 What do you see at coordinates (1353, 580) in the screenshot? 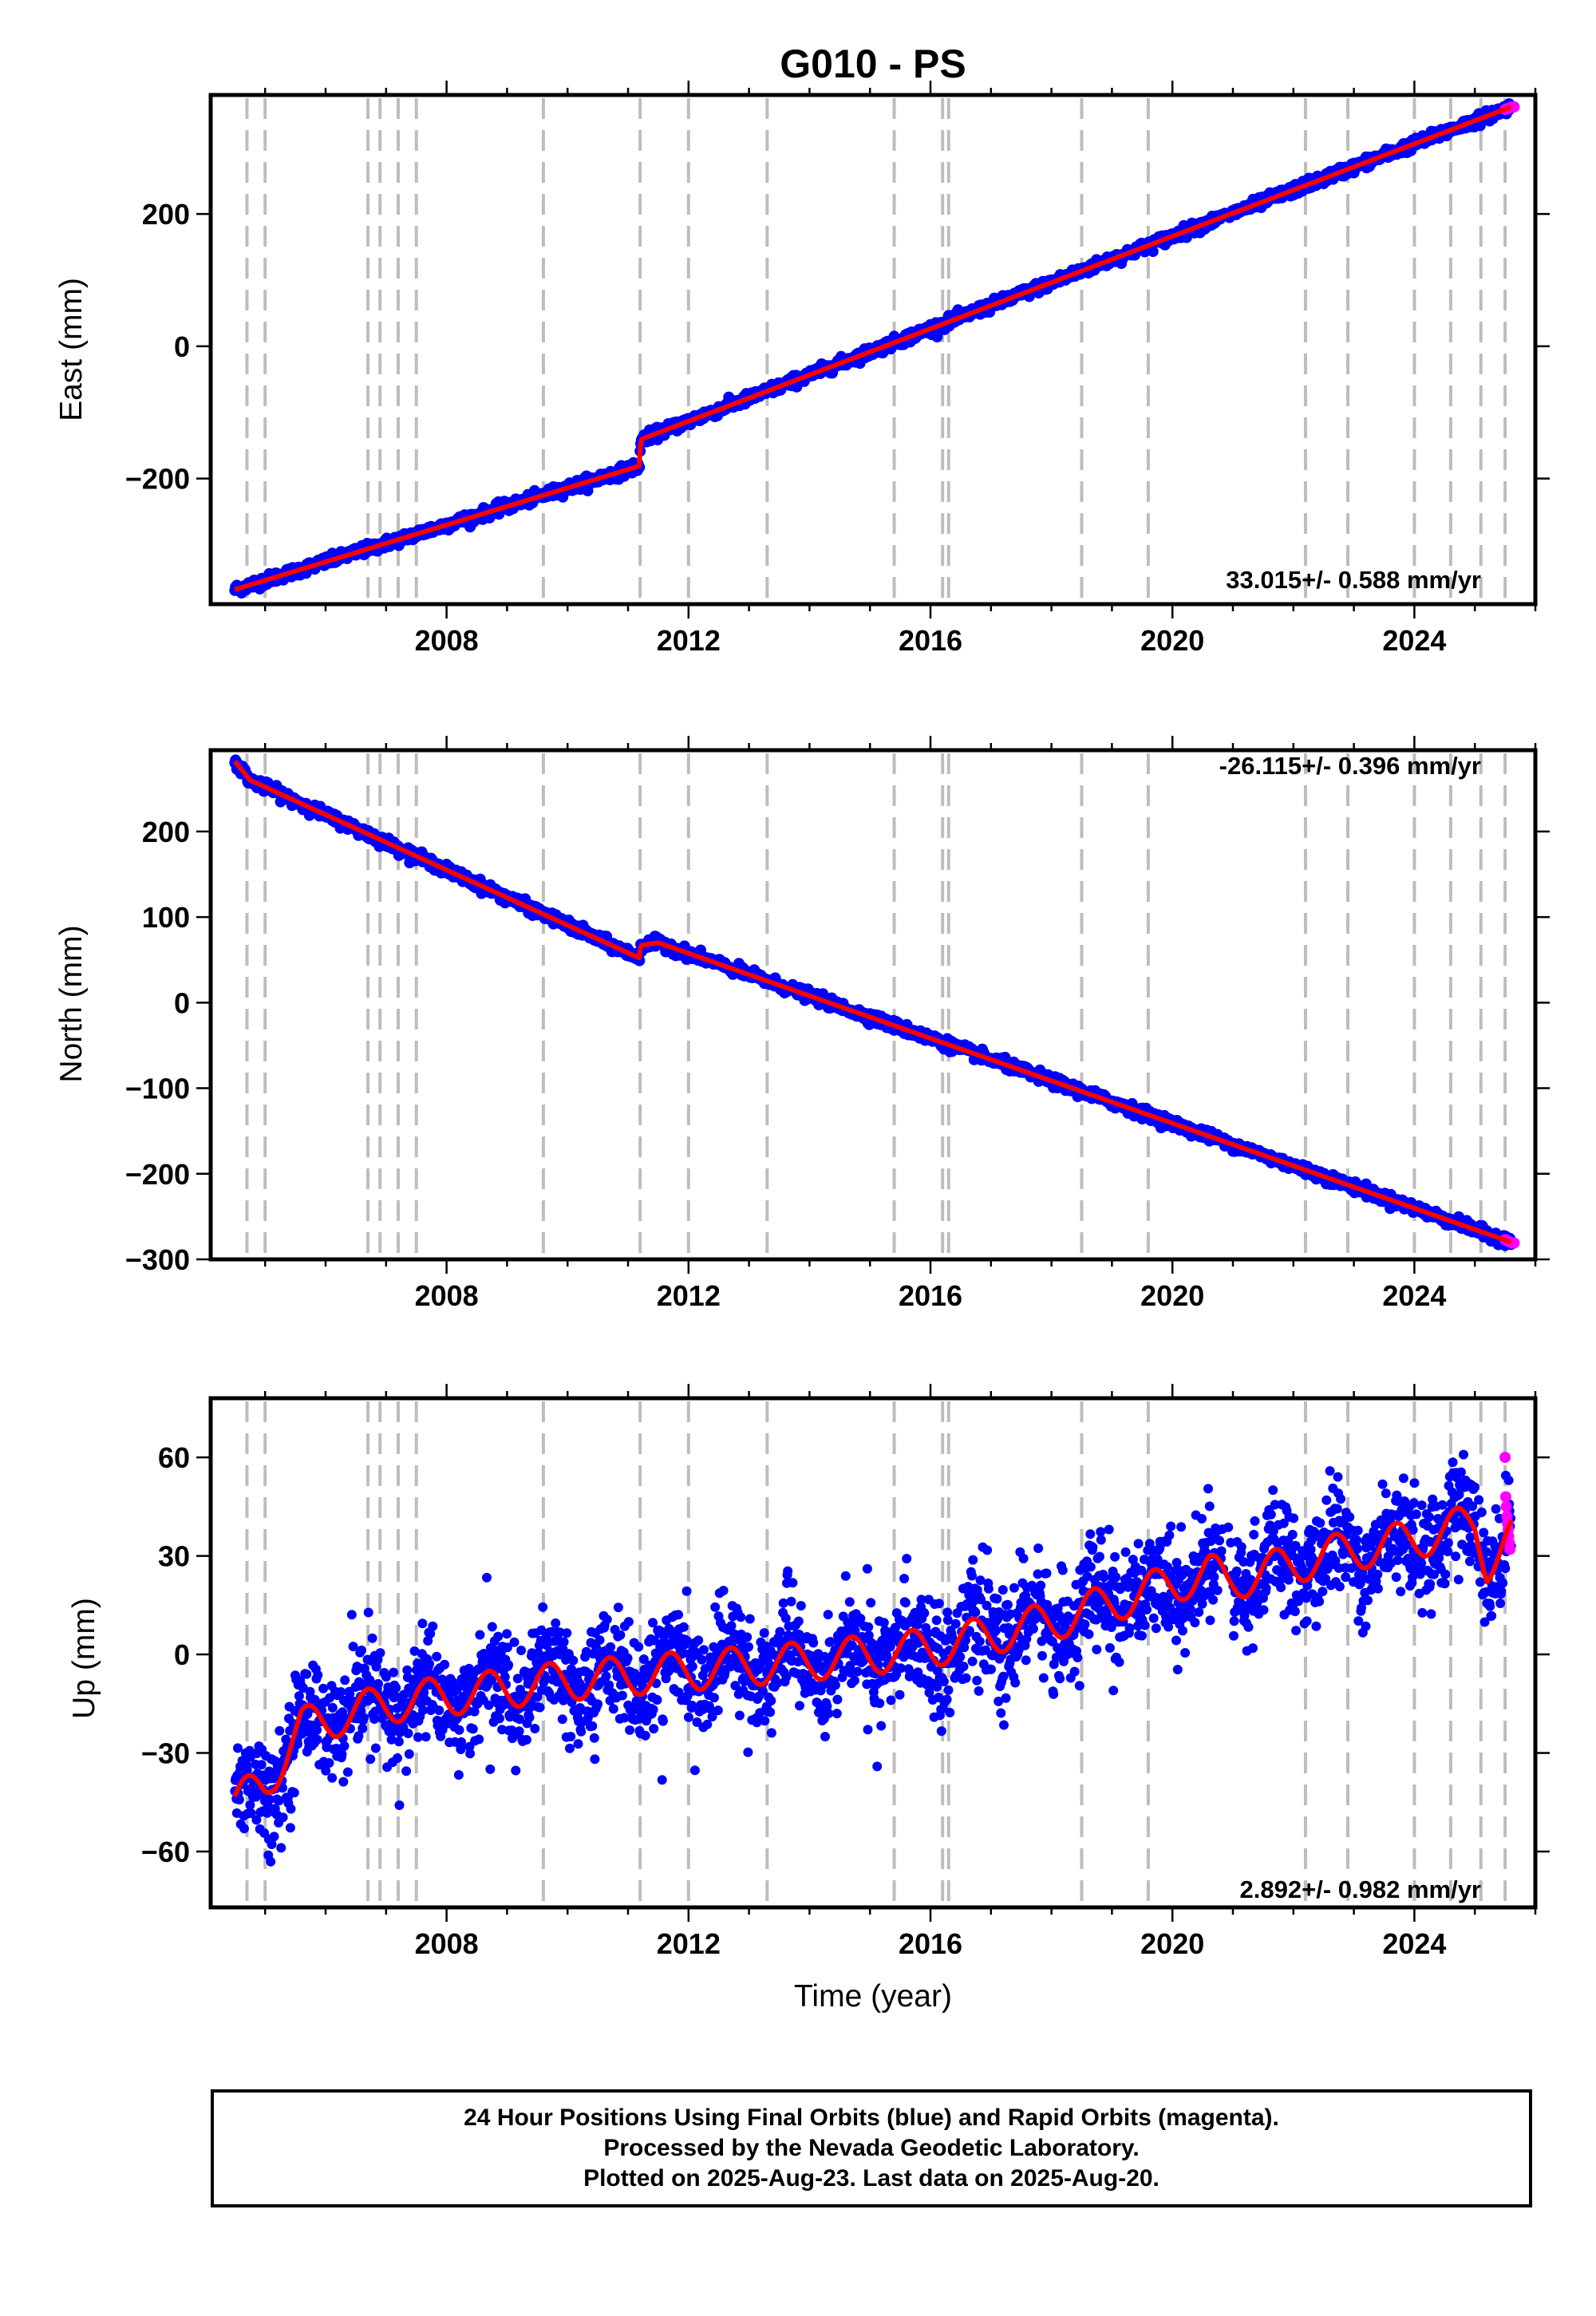
I see `east-rate-label: 33.015+/- 0.588 mm/yr` at bounding box center [1353, 580].